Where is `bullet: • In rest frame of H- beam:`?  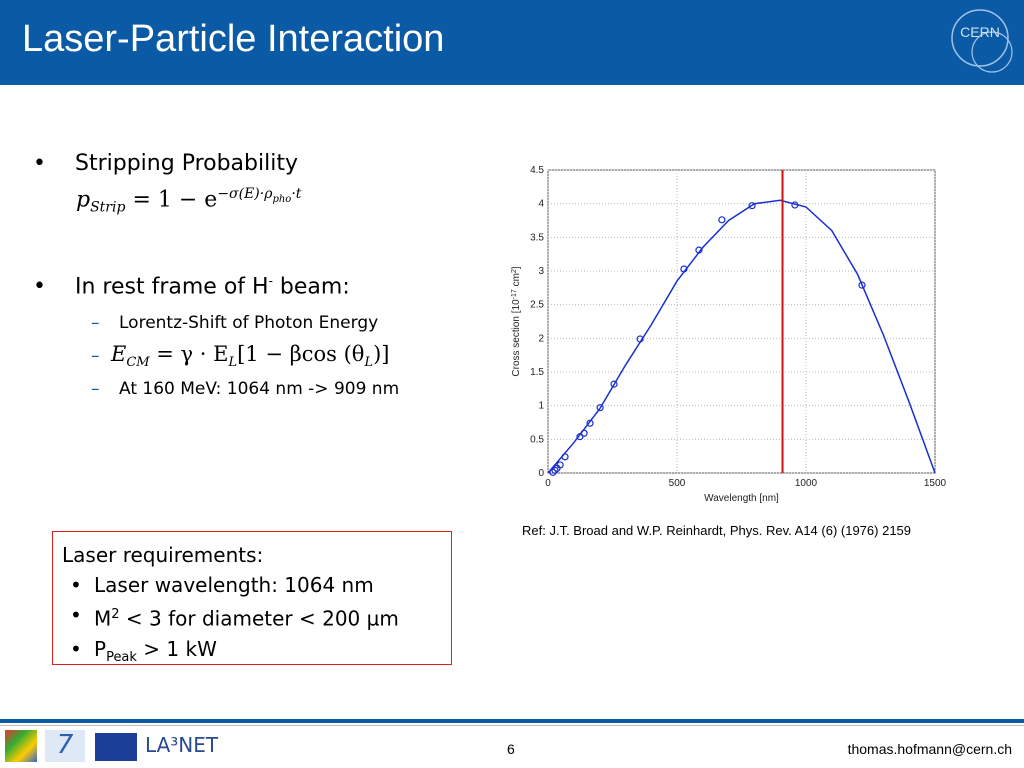 bullet: • In rest frame of H- beam: is located at coordinates (191, 287).